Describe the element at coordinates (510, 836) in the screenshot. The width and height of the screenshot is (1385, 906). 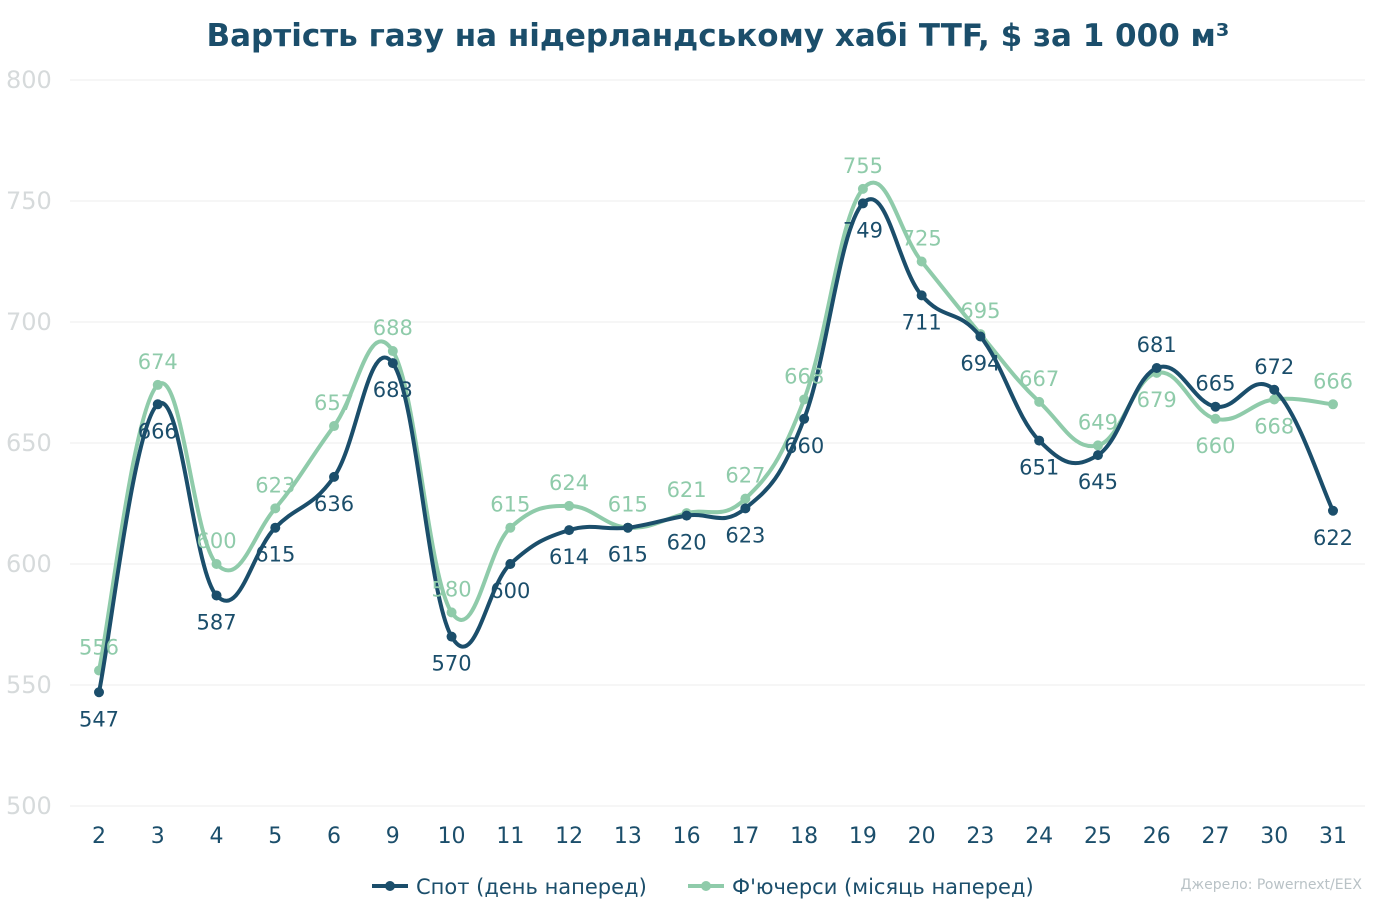
I see `x-tick-label: 11` at that location.